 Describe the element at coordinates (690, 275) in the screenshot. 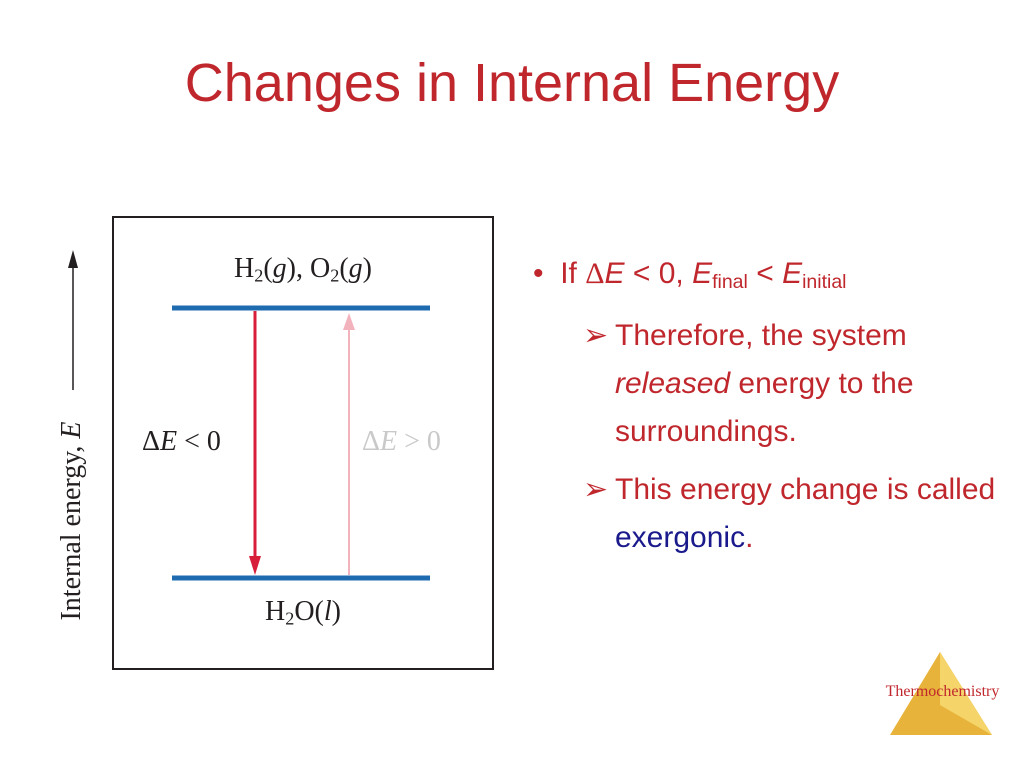

I see `bullet: • If ΔE < 0, Efinal < Einitial` at that location.